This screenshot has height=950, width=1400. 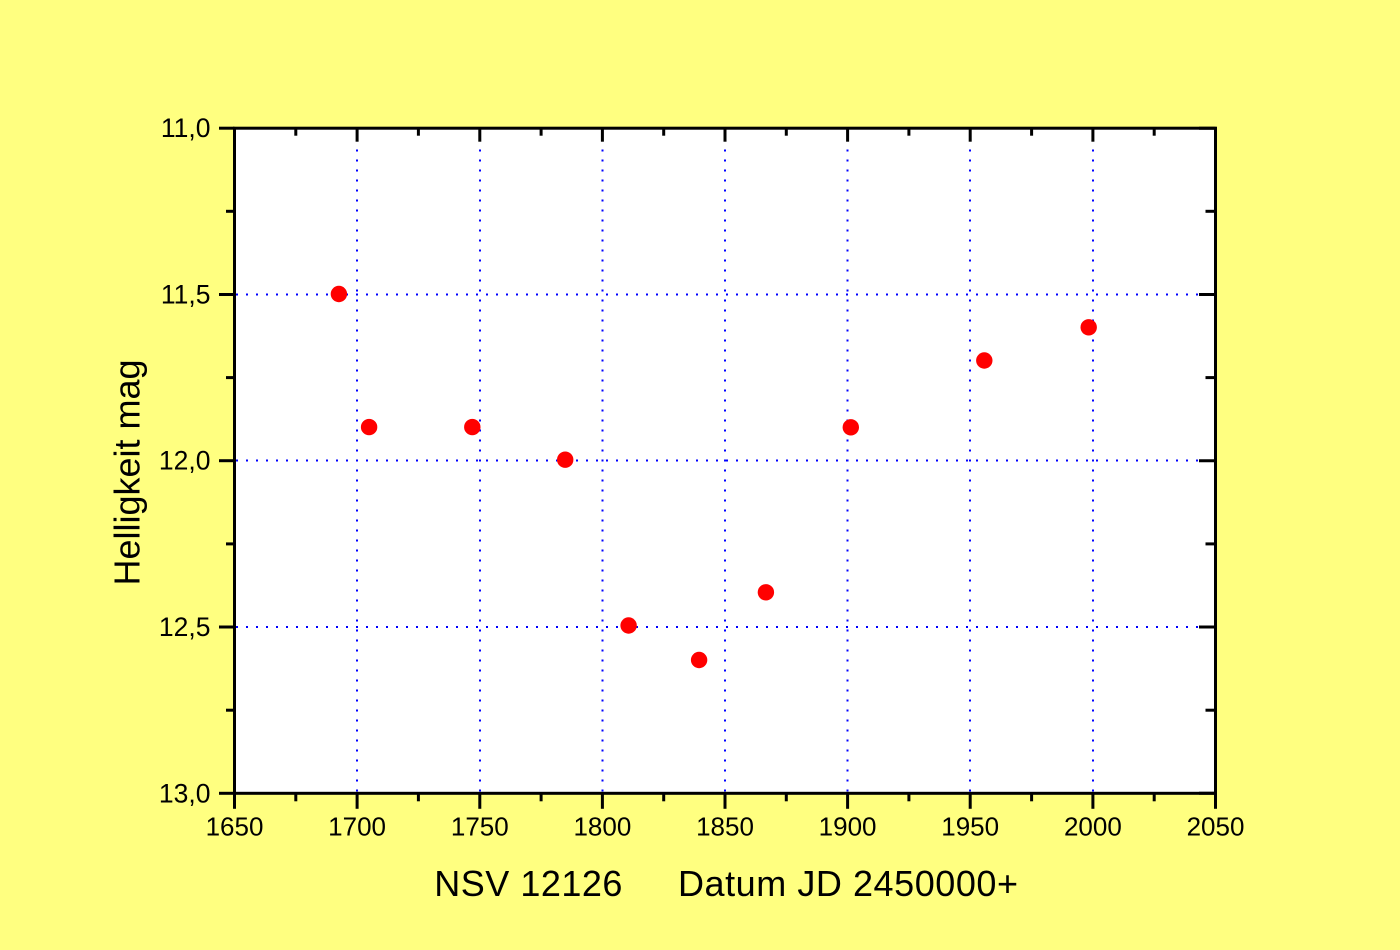 I want to click on svg-text: 1900, so click(x=848, y=827).